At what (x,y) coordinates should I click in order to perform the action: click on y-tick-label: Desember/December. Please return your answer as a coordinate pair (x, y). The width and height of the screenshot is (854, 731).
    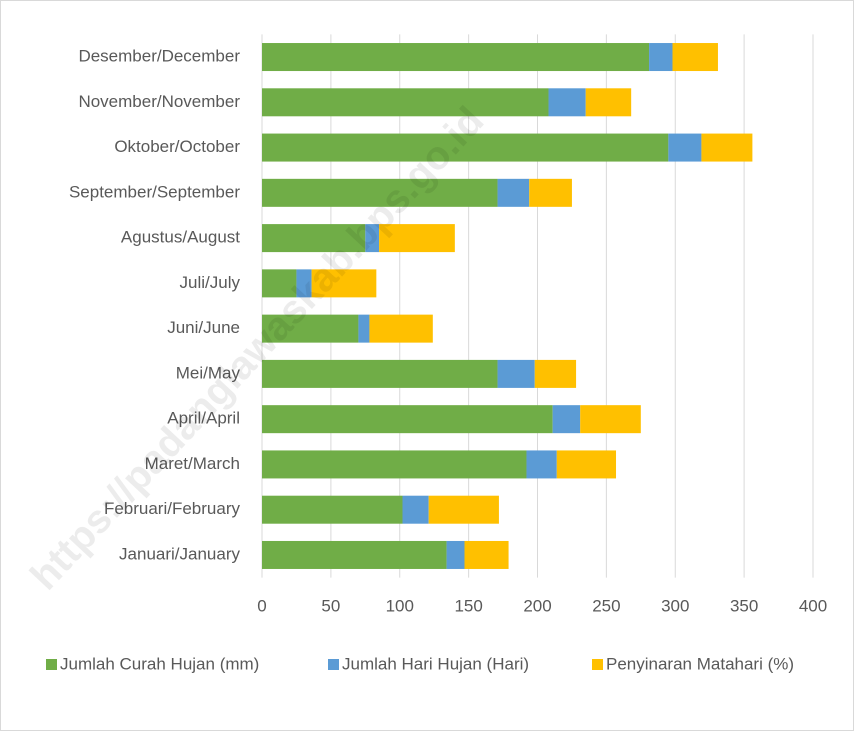
    Looking at the image, I should click on (159, 56).